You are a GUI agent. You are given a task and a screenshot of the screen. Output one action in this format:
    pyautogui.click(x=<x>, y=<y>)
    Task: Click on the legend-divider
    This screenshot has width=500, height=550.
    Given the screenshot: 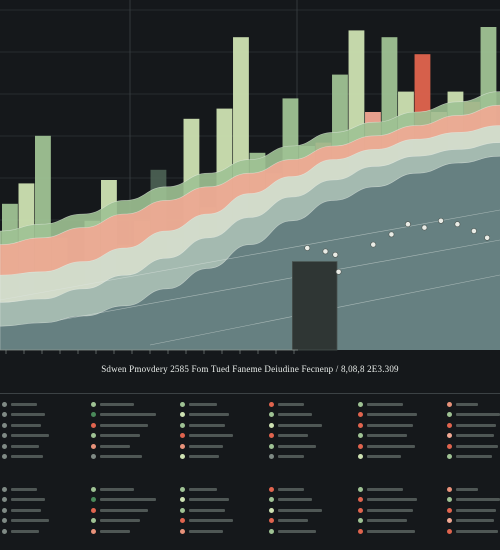 What is the action you would take?
    pyautogui.click(x=250, y=393)
    